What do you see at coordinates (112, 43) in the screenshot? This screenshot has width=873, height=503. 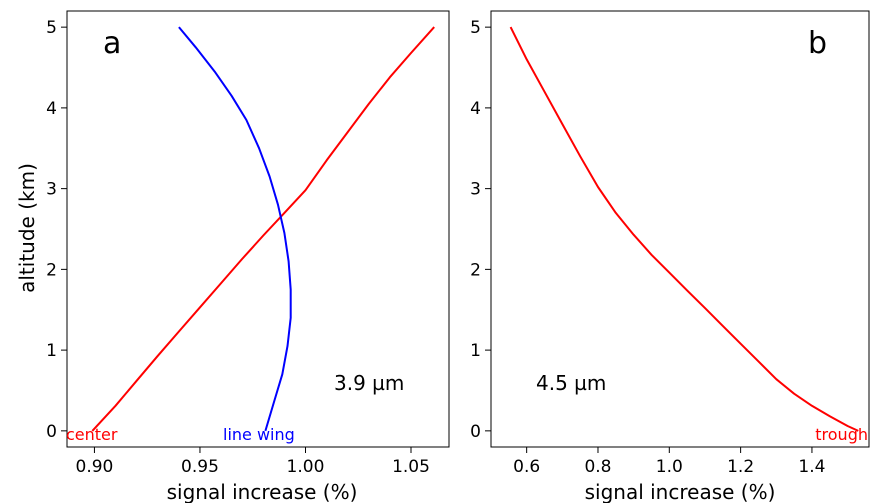 I see `panel-a-letter: a` at bounding box center [112, 43].